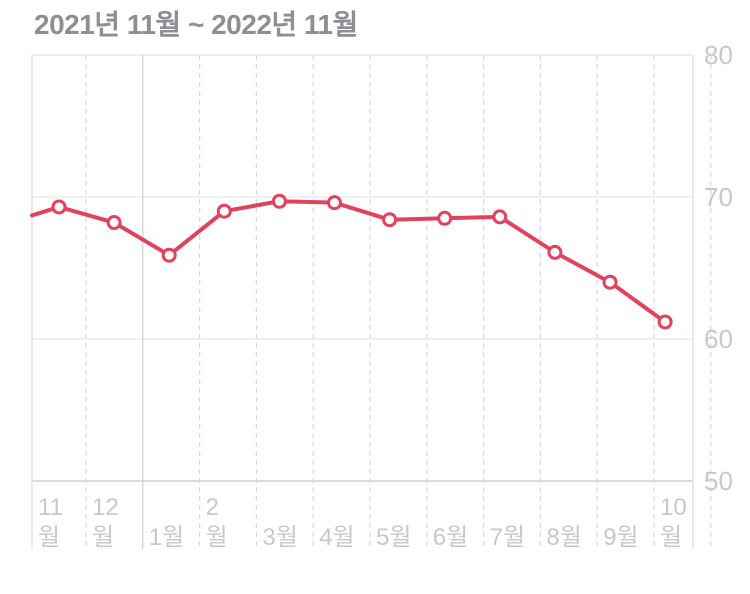  Describe the element at coordinates (673, 507) in the screenshot. I see `x-tick-label: 10` at that location.